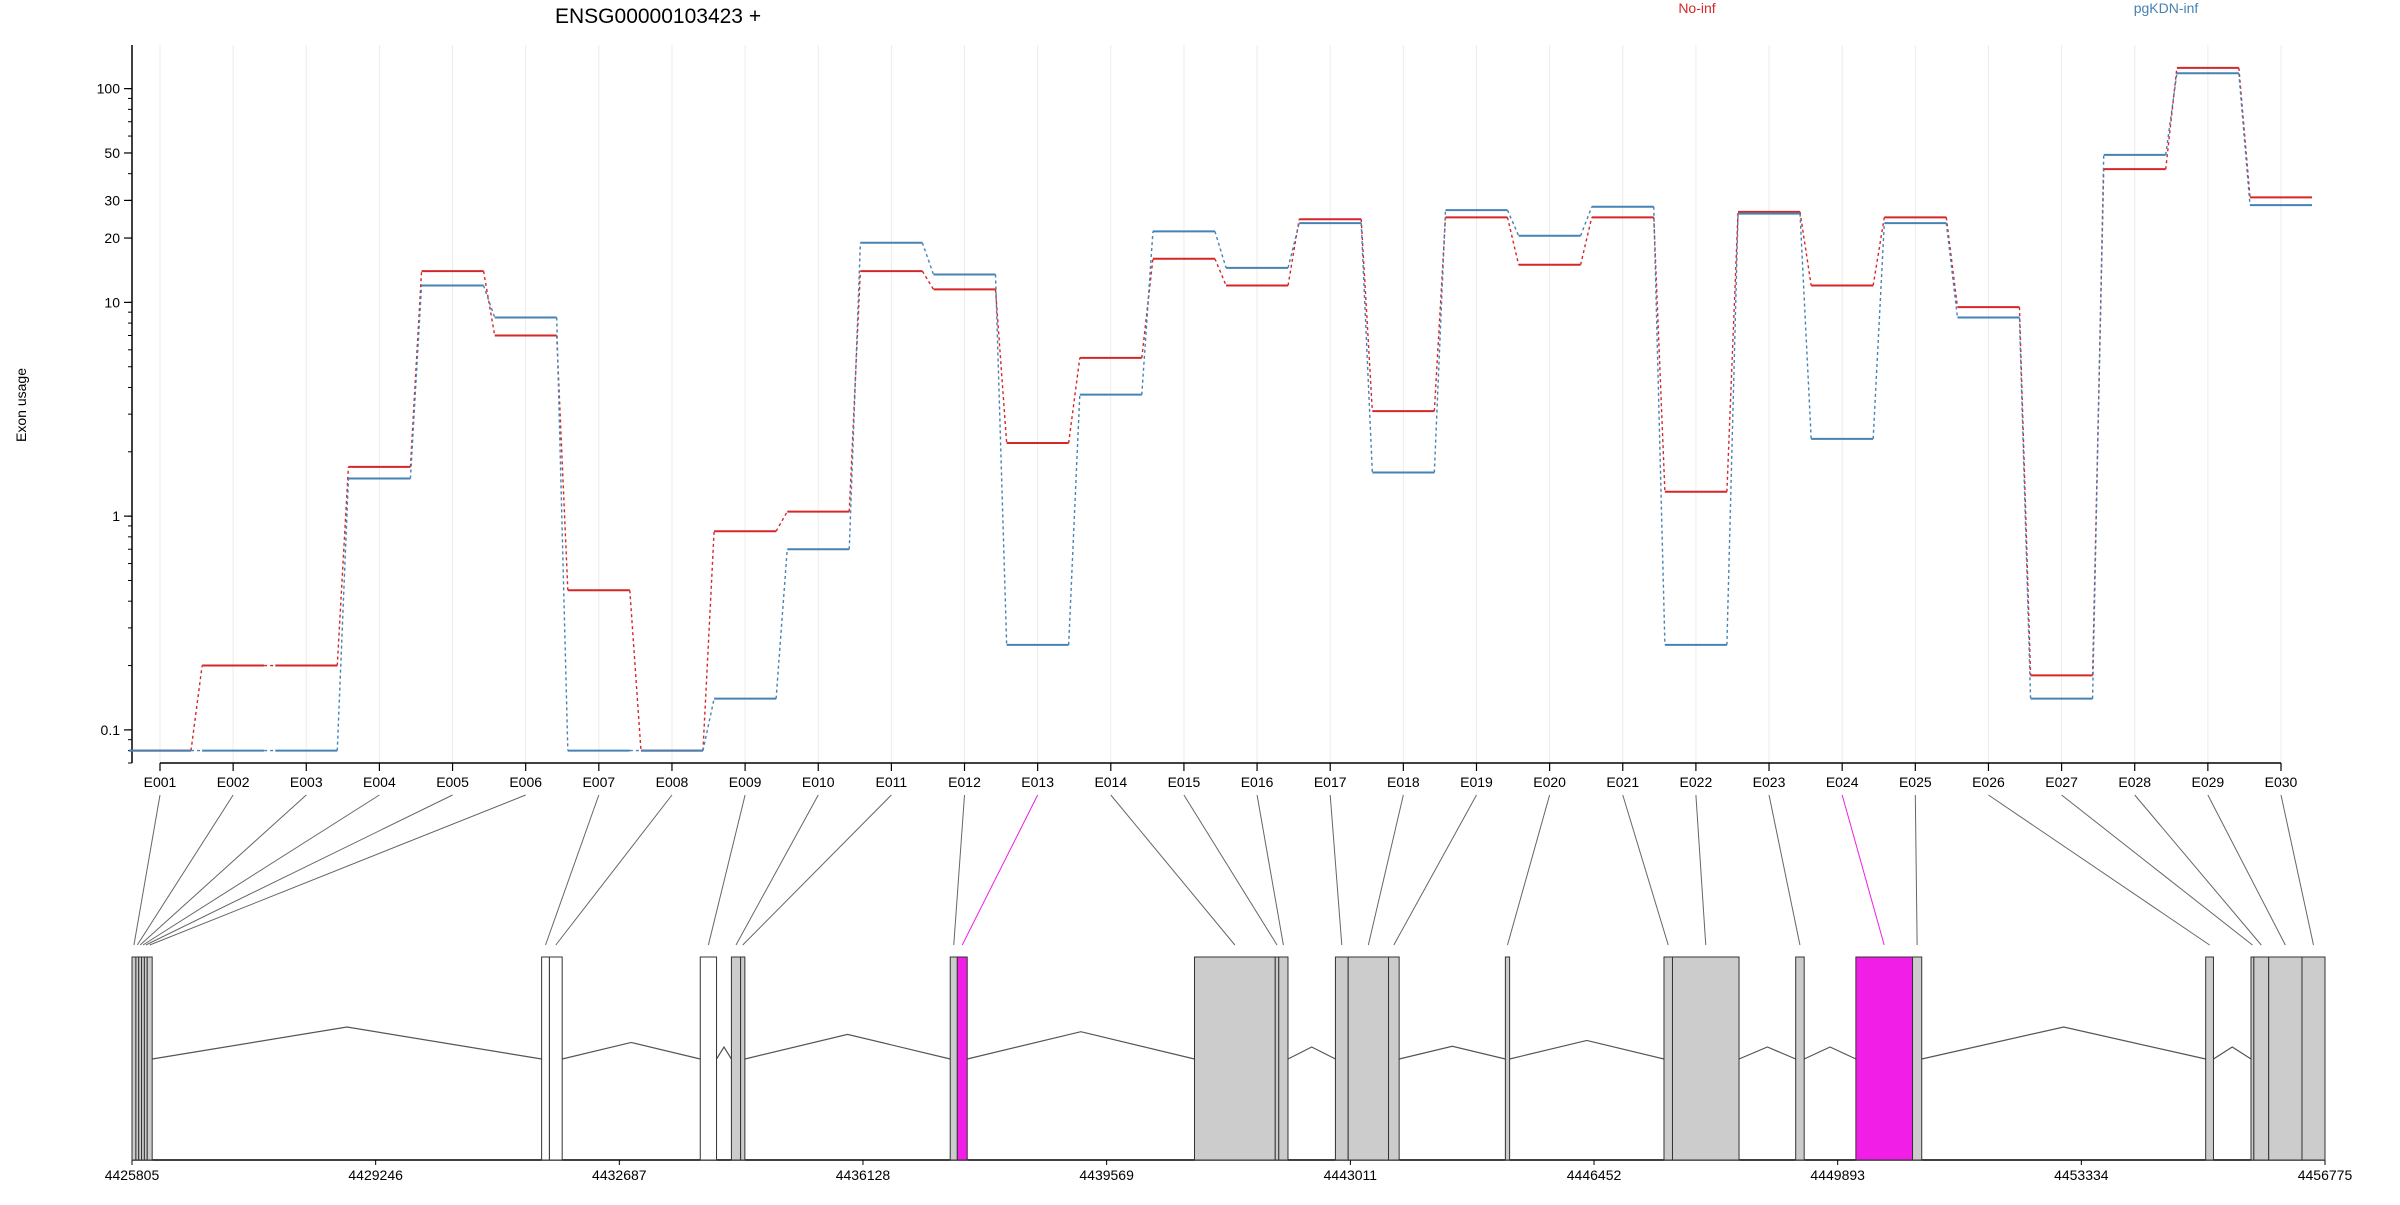 This screenshot has width=2400, height=1205. I want to click on x-tick-label: E026, so click(1988, 782).